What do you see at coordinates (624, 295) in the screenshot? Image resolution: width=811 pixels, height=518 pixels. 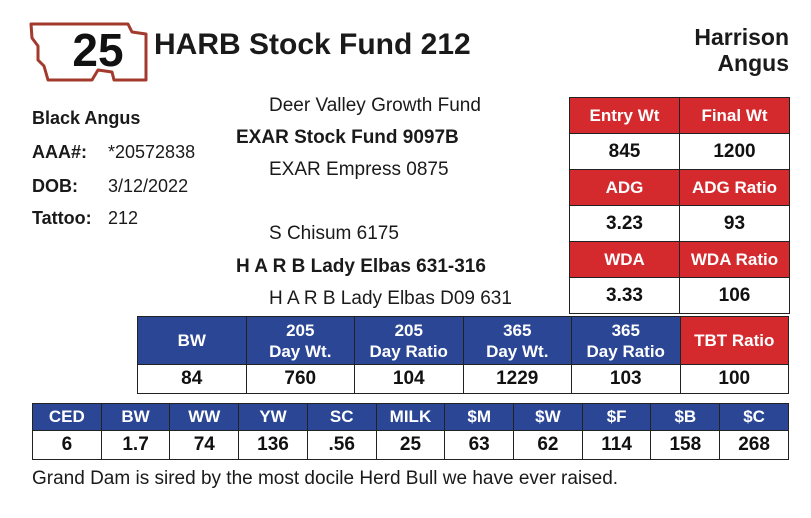 I see `wda-value: 3.33` at bounding box center [624, 295].